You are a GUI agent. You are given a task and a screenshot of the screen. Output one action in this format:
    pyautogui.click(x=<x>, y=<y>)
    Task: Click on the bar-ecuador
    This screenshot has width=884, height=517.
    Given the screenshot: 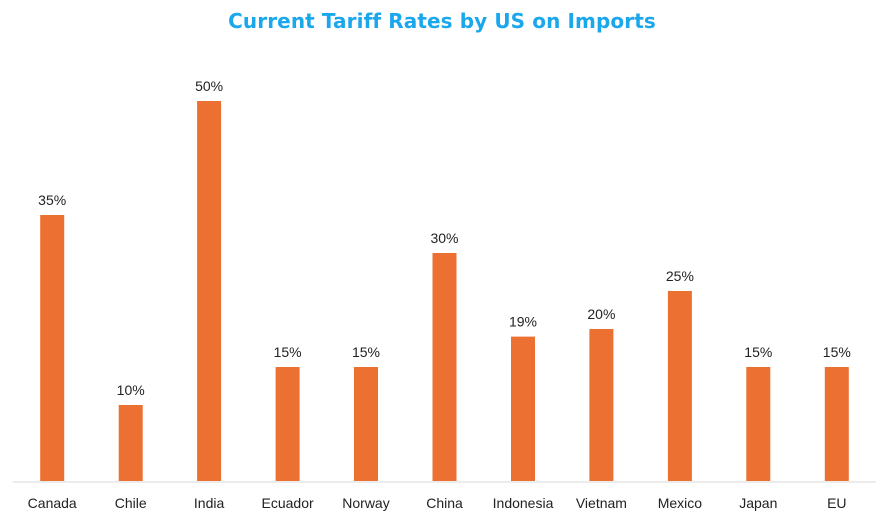 What is the action you would take?
    pyautogui.click(x=287, y=424)
    